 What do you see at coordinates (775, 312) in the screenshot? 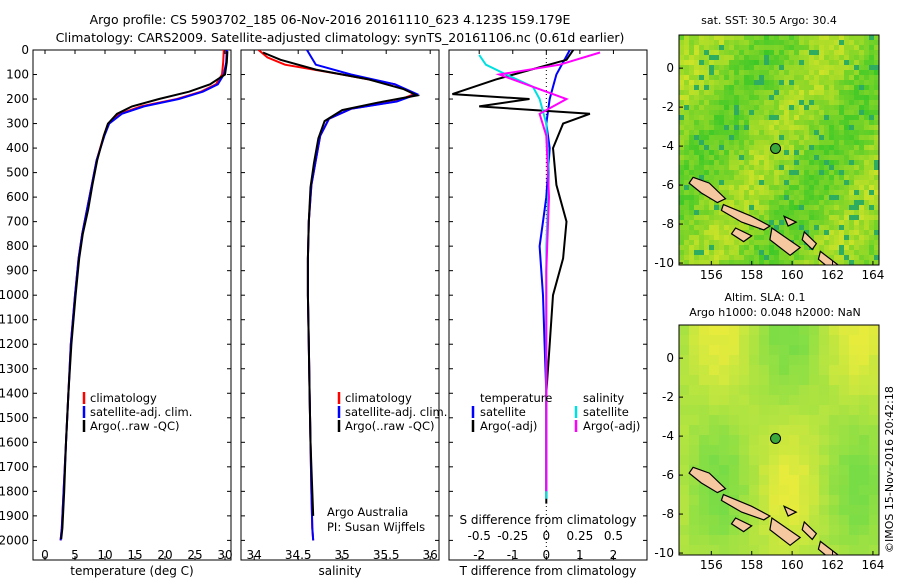
I see `sla-map-subtitle: Argo h1000: 0.048 h2000: NaN` at bounding box center [775, 312].